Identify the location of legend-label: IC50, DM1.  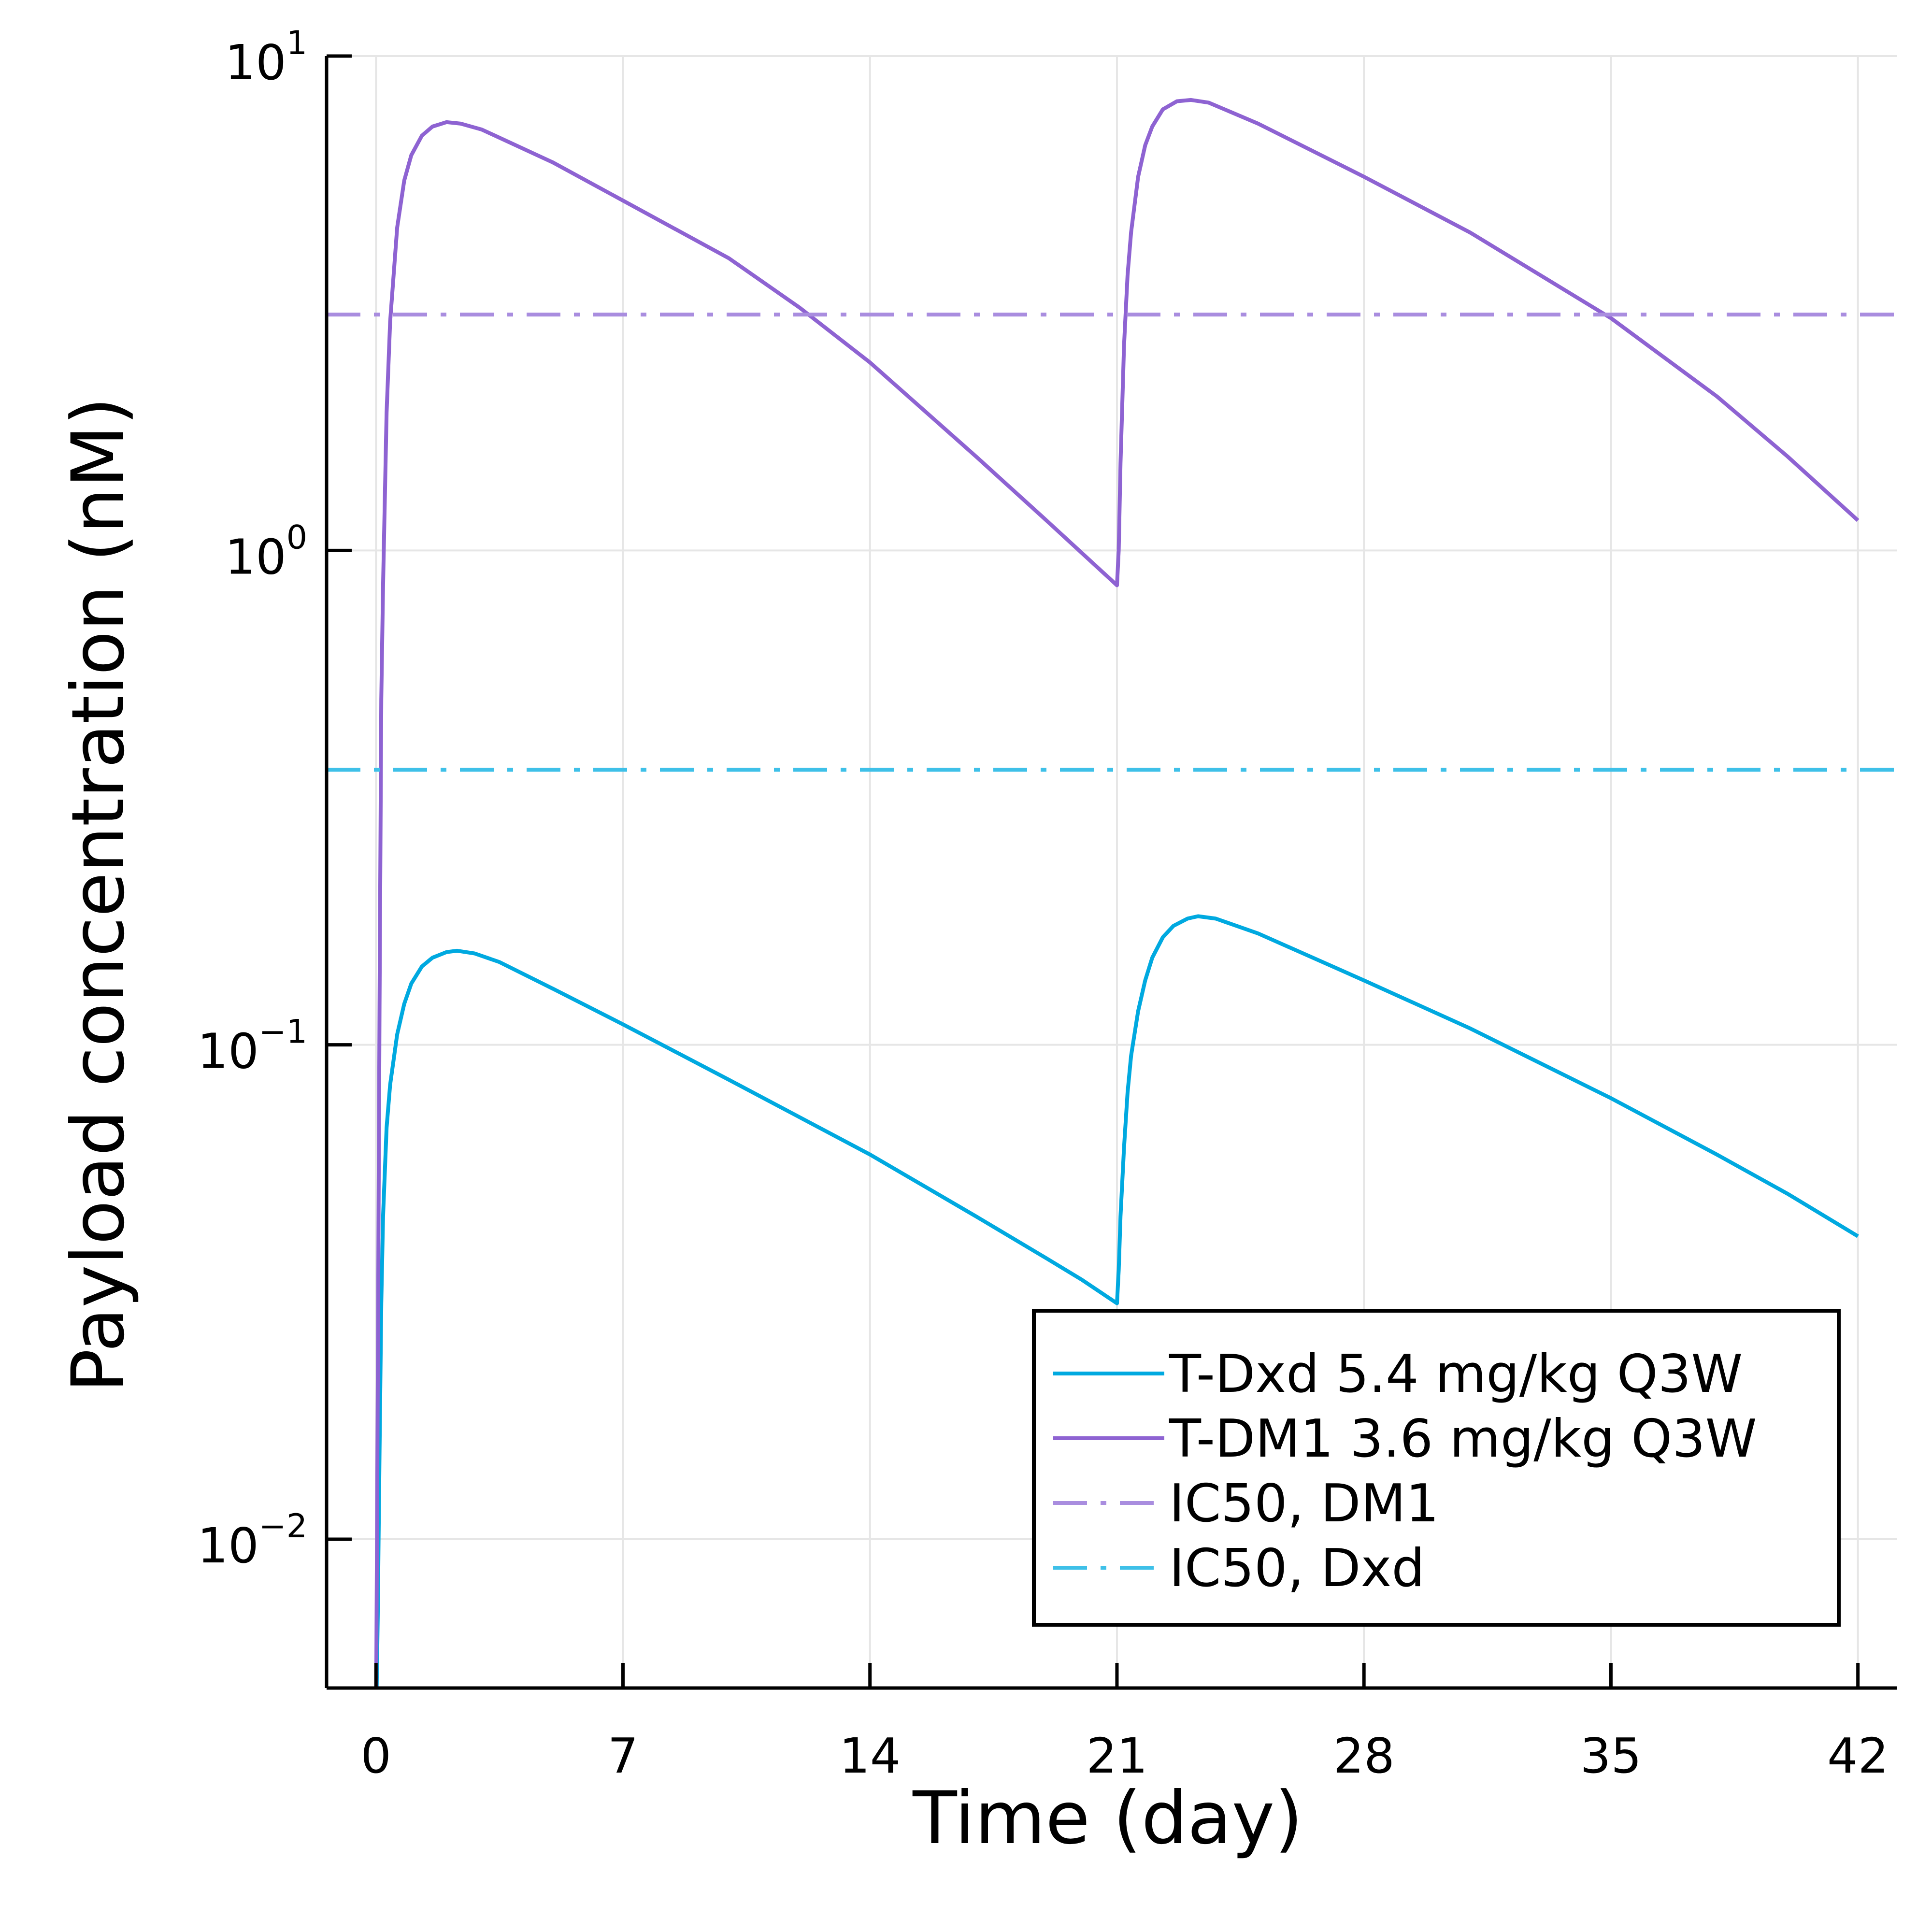
(1304, 1504).